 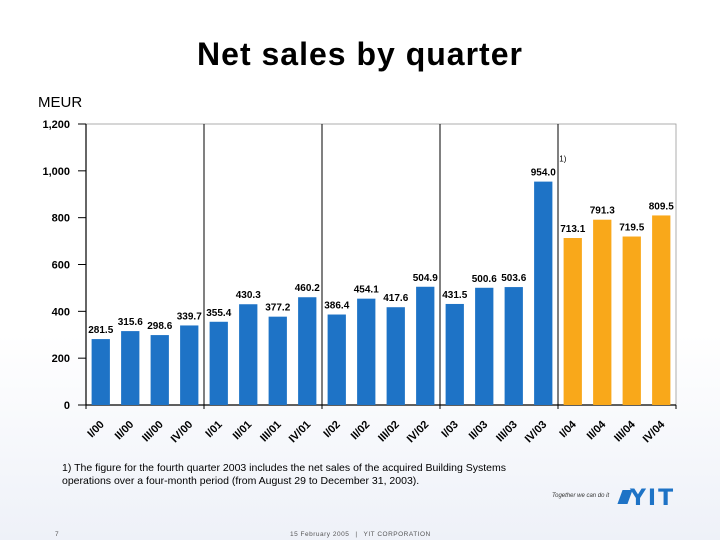 I want to click on value-label: 504.9, so click(x=425, y=278).